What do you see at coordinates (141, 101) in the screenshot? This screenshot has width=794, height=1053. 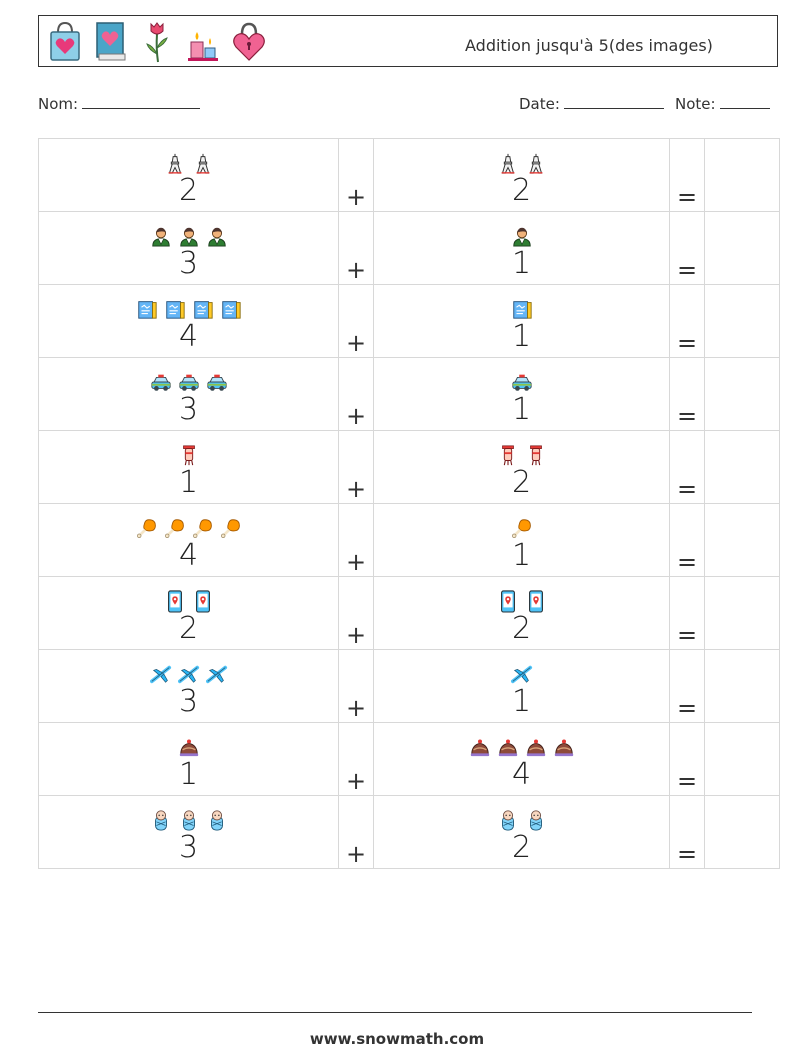 I see `name-blank` at bounding box center [141, 101].